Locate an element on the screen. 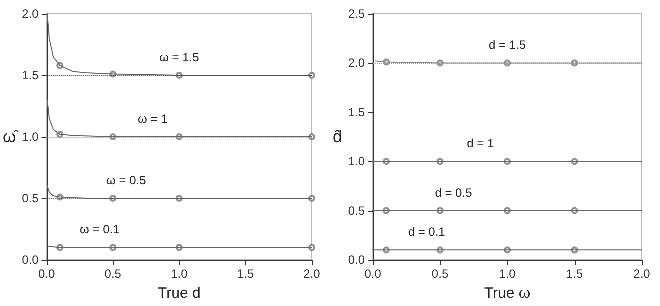 This screenshot has height=306, width=660. annotation: ω = 1 is located at coordinates (153, 119).